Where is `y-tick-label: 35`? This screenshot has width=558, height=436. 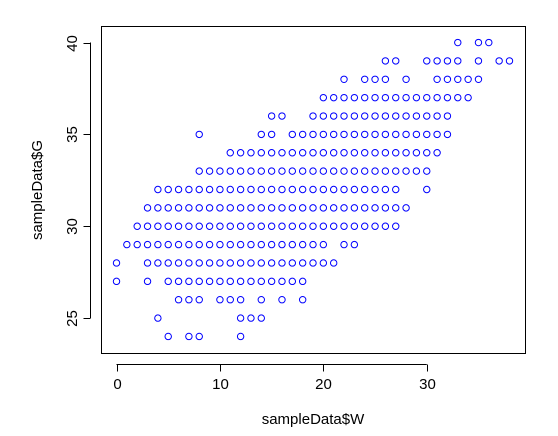
y-tick-label: 35 is located at coordinates (72, 134).